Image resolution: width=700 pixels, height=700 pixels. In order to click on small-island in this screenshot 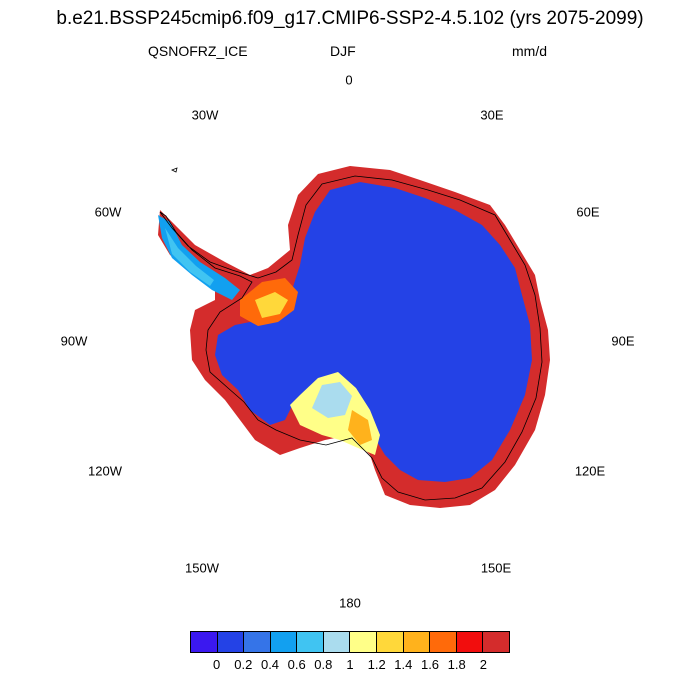, I will do `click(174, 170)`.